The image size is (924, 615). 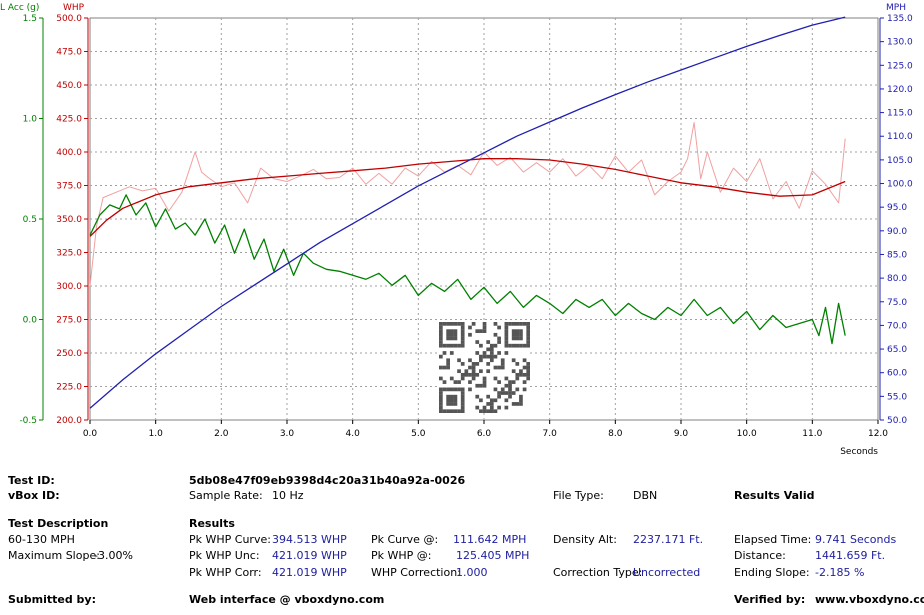 I want to click on whp-tick-label: 475.0, so click(x=69, y=53).